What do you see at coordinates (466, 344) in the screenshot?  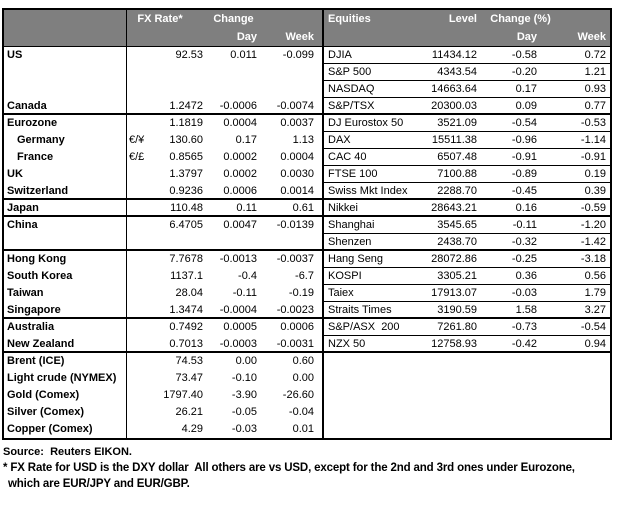 I see `equity-row-nzx-50: NZX 50 12758.93 -0.42 0.94` at bounding box center [466, 344].